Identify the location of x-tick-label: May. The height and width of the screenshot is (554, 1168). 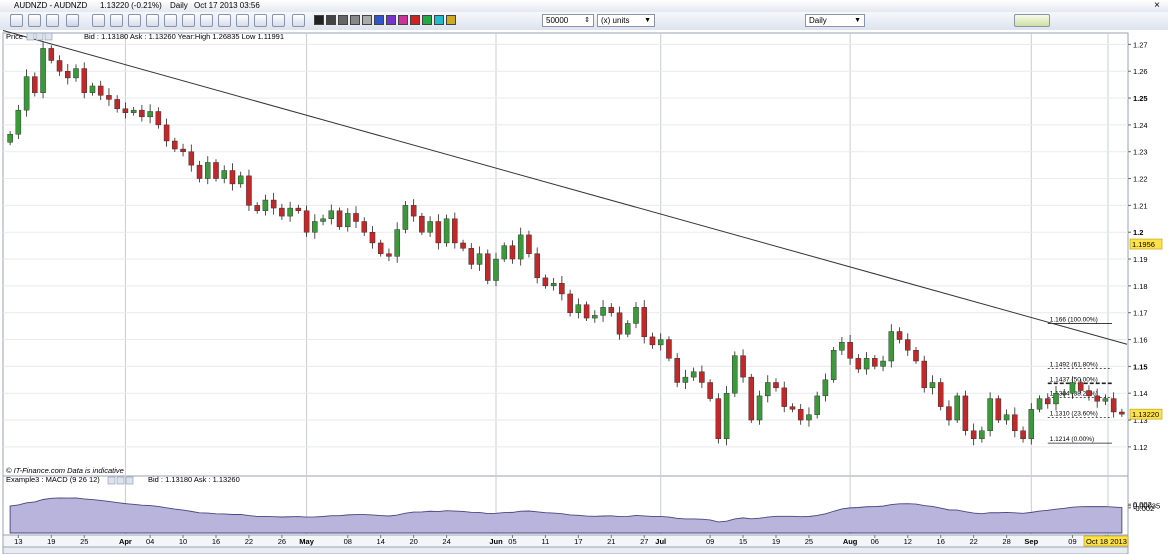
(306, 541).